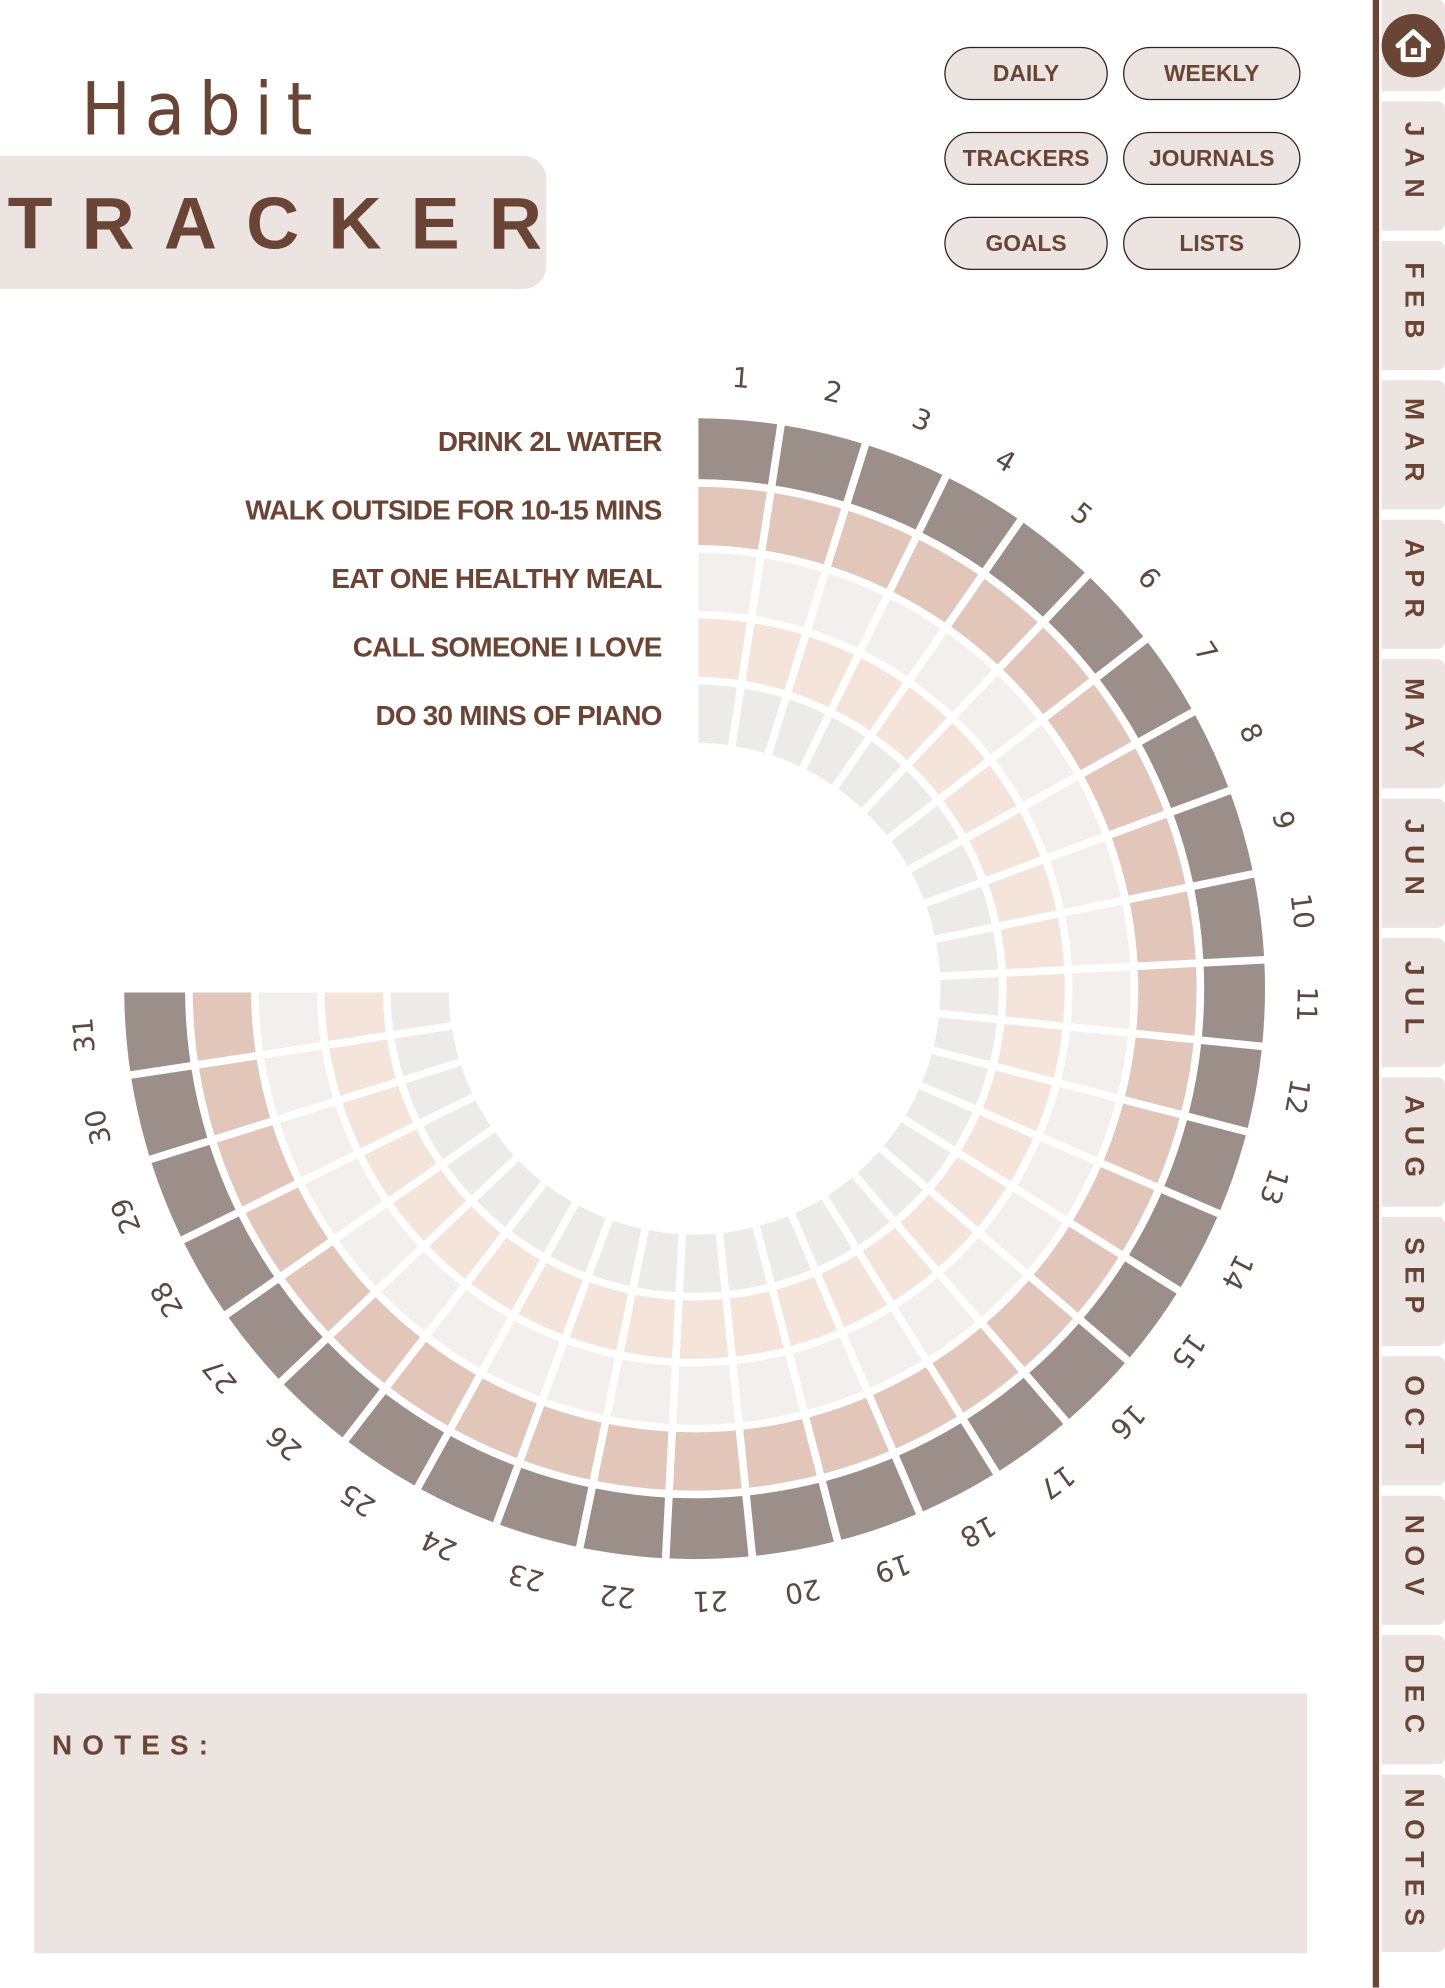 The width and height of the screenshot is (1445, 1988). I want to click on tab-jan: JAN, so click(1413, 166).